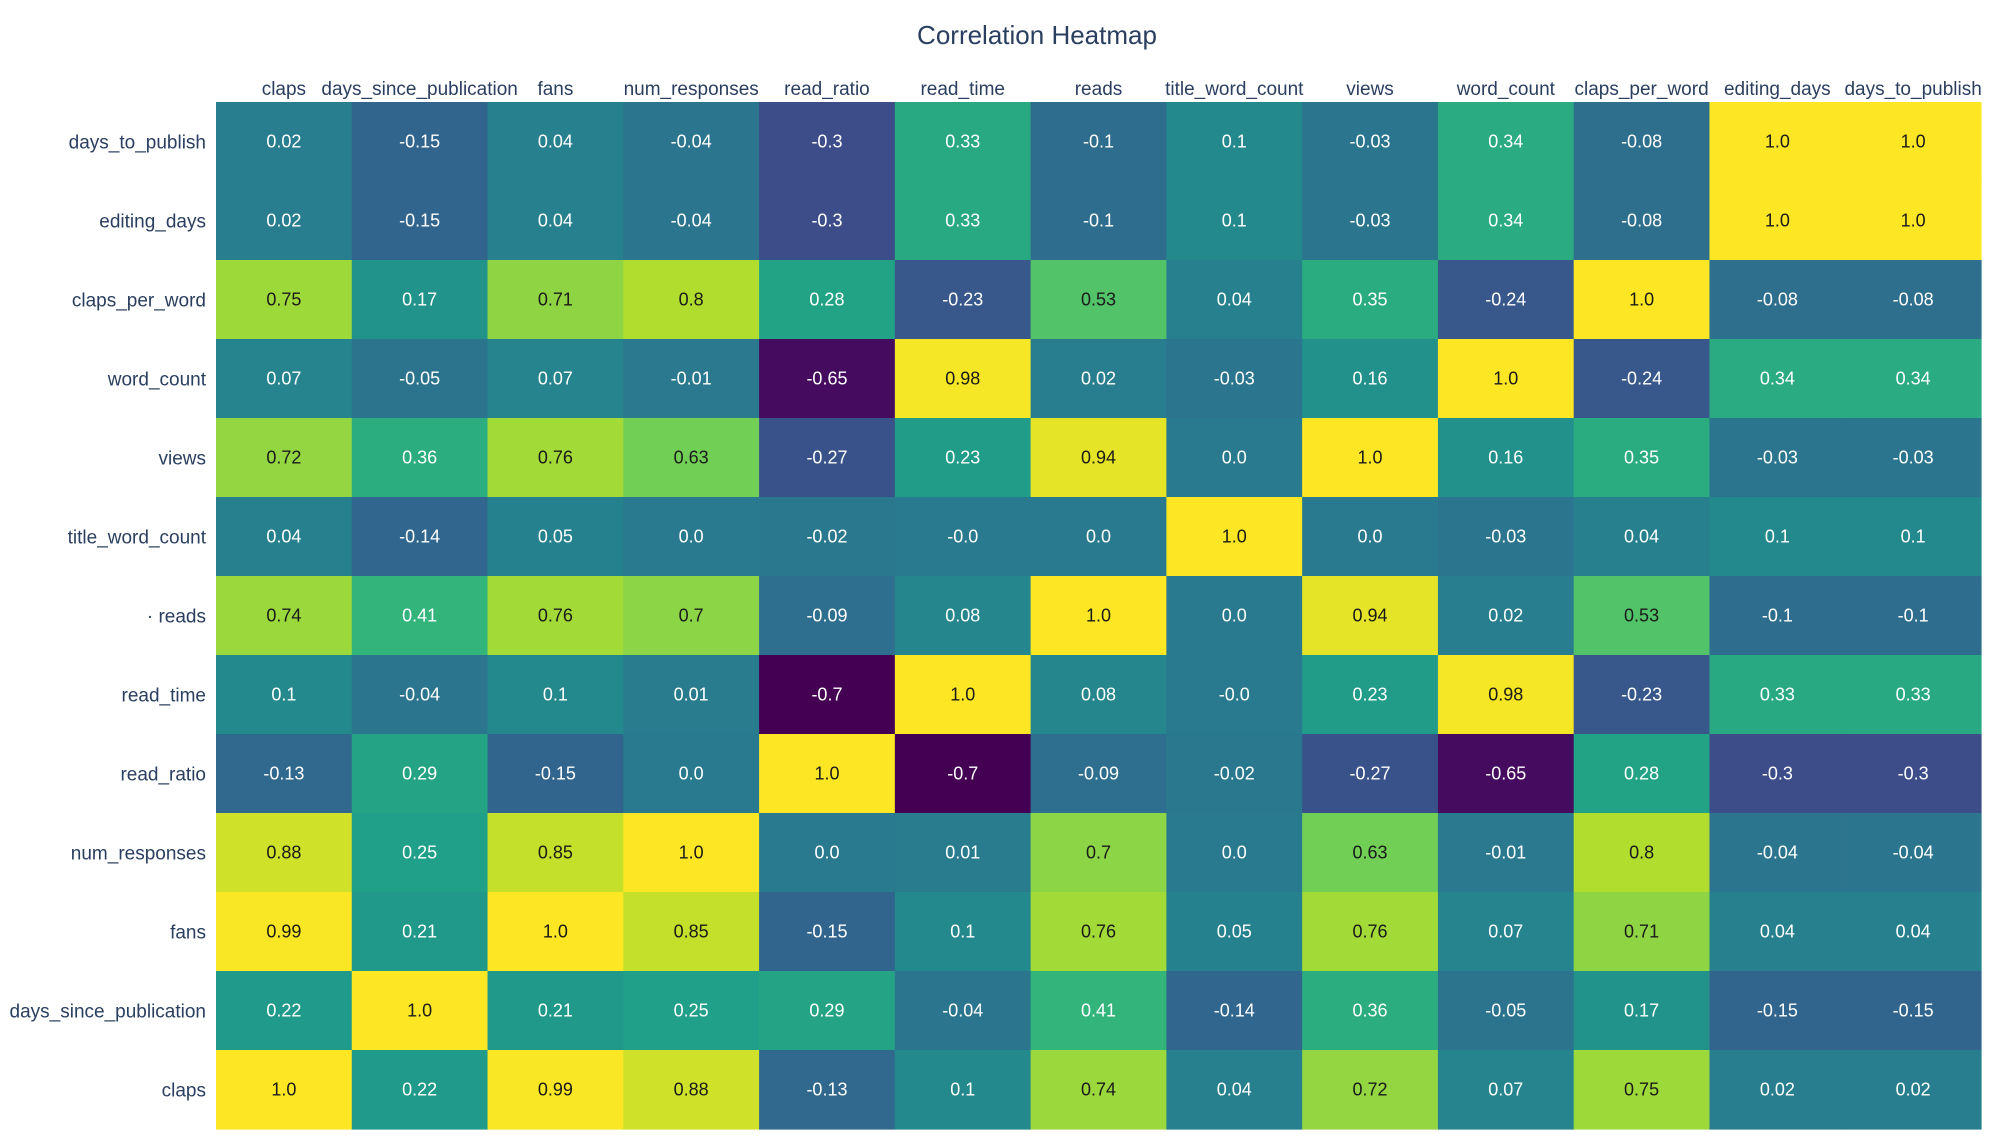  What do you see at coordinates (1370, 853) in the screenshot?
I see `heatmap-cell-label: 0.63` at bounding box center [1370, 853].